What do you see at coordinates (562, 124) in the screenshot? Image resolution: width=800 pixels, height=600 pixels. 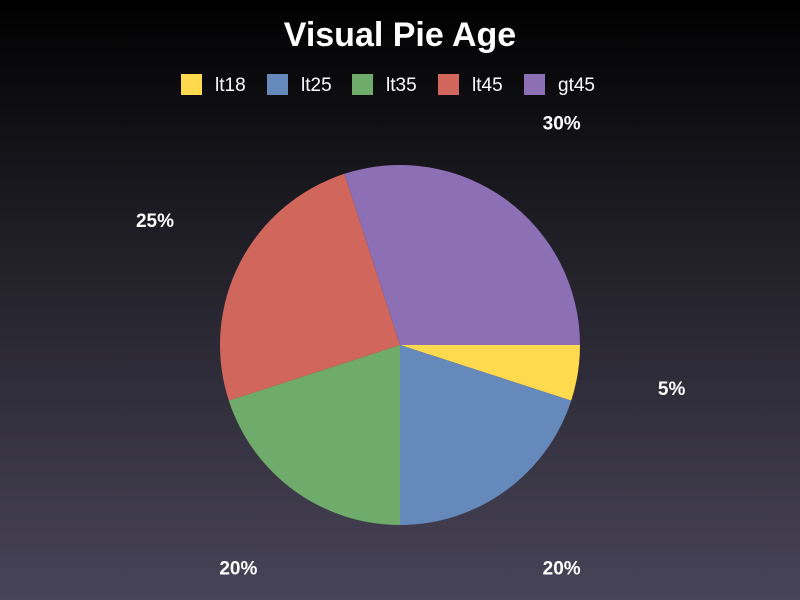 I see `slice-label-gt45: 30%` at bounding box center [562, 124].